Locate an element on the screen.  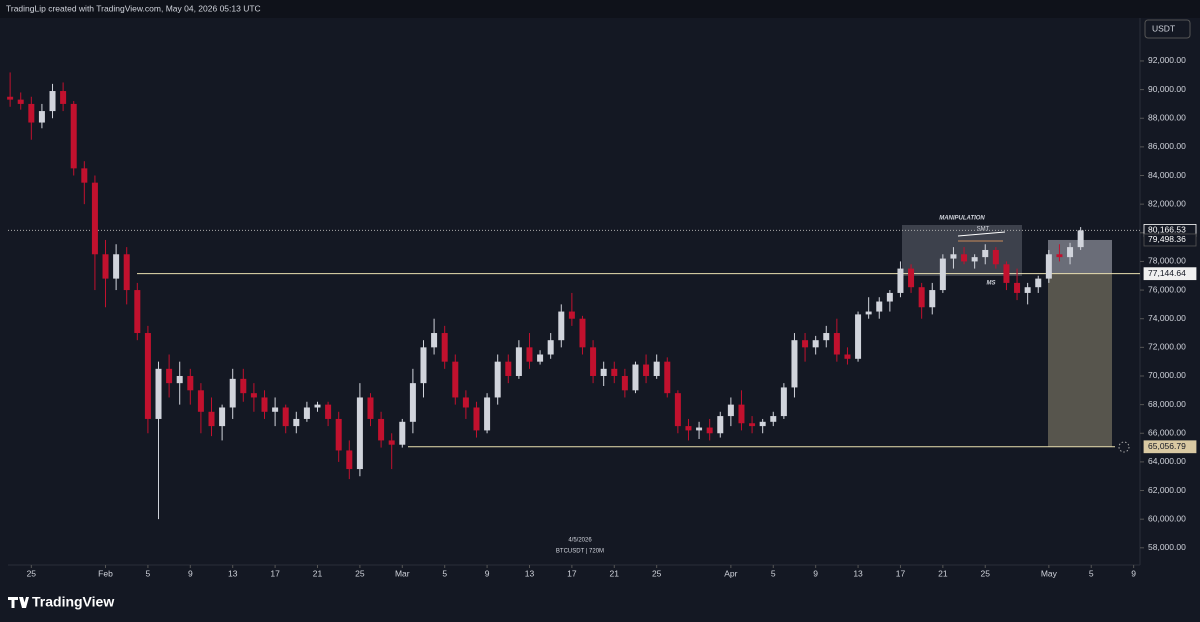
y-tick-label: 88,000.00 is located at coordinates (1167, 117).